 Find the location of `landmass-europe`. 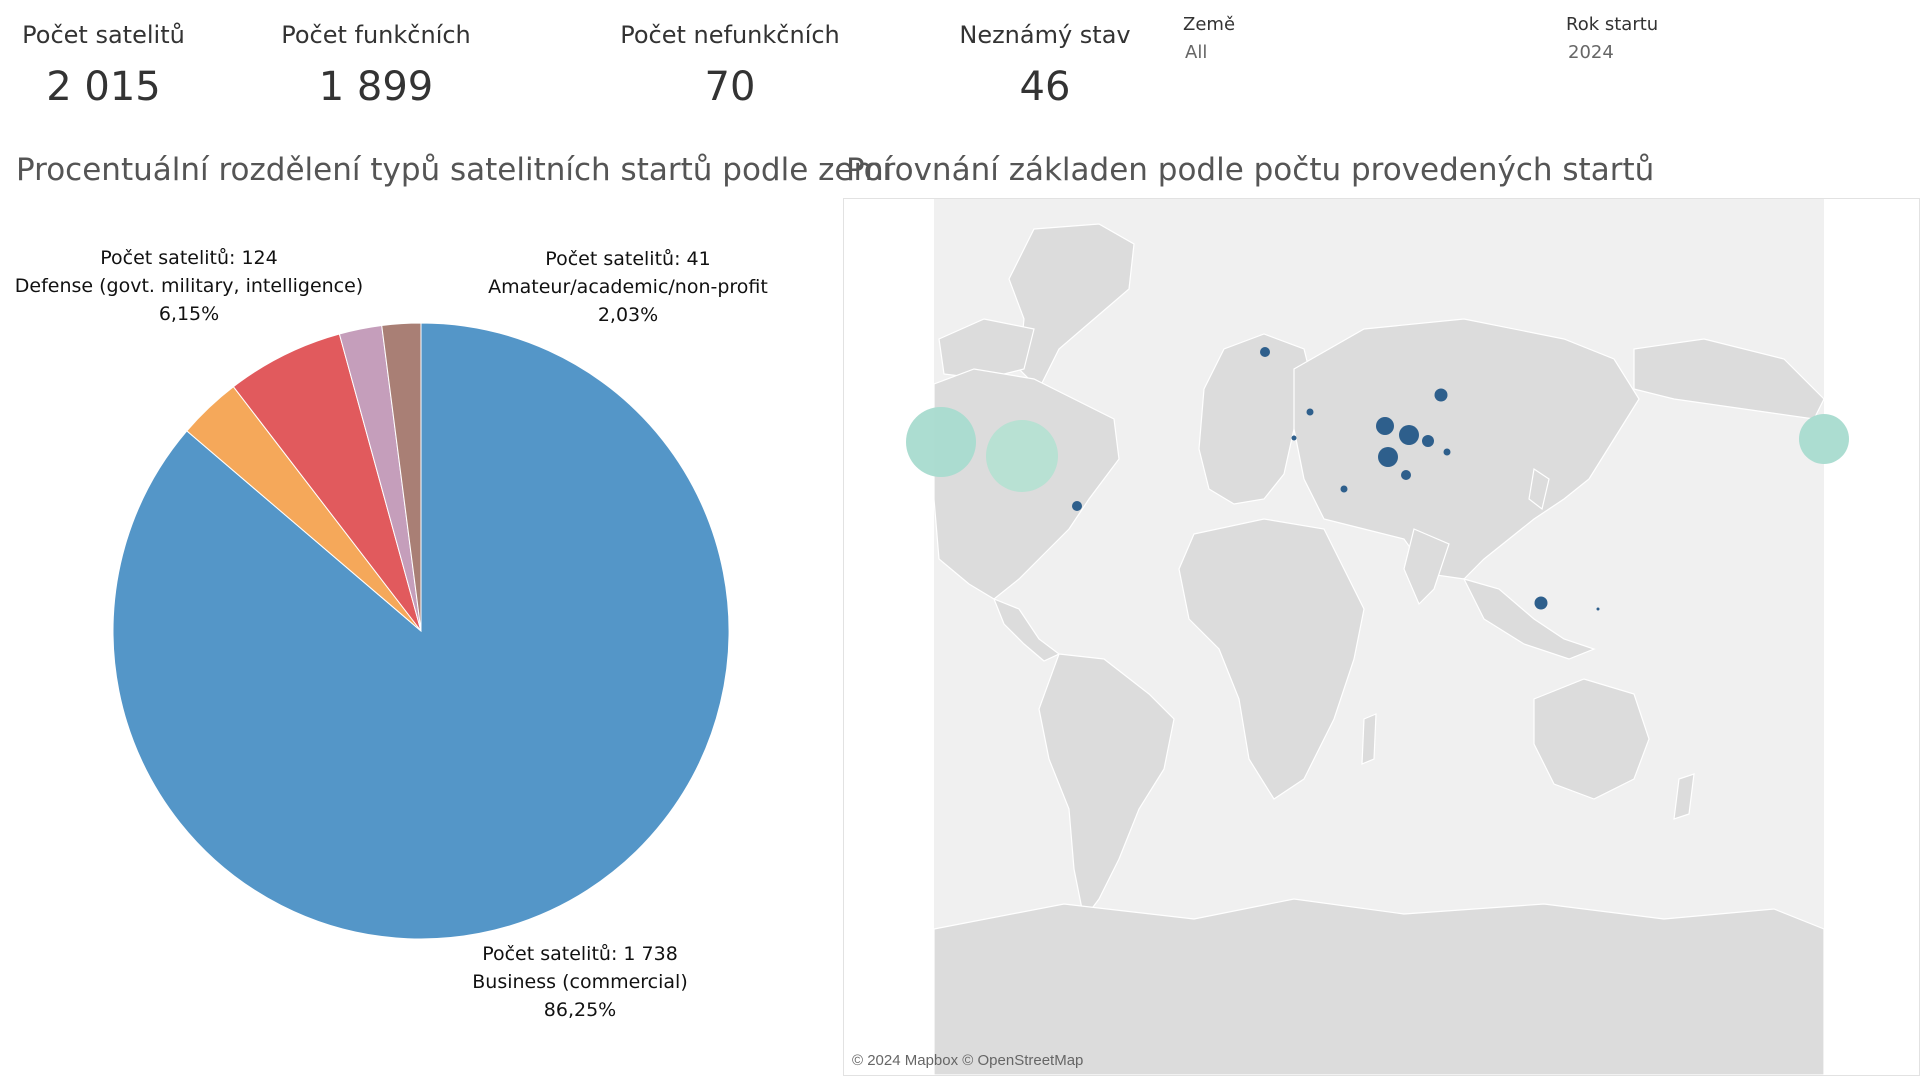

landmass-europe is located at coordinates (1256, 419).